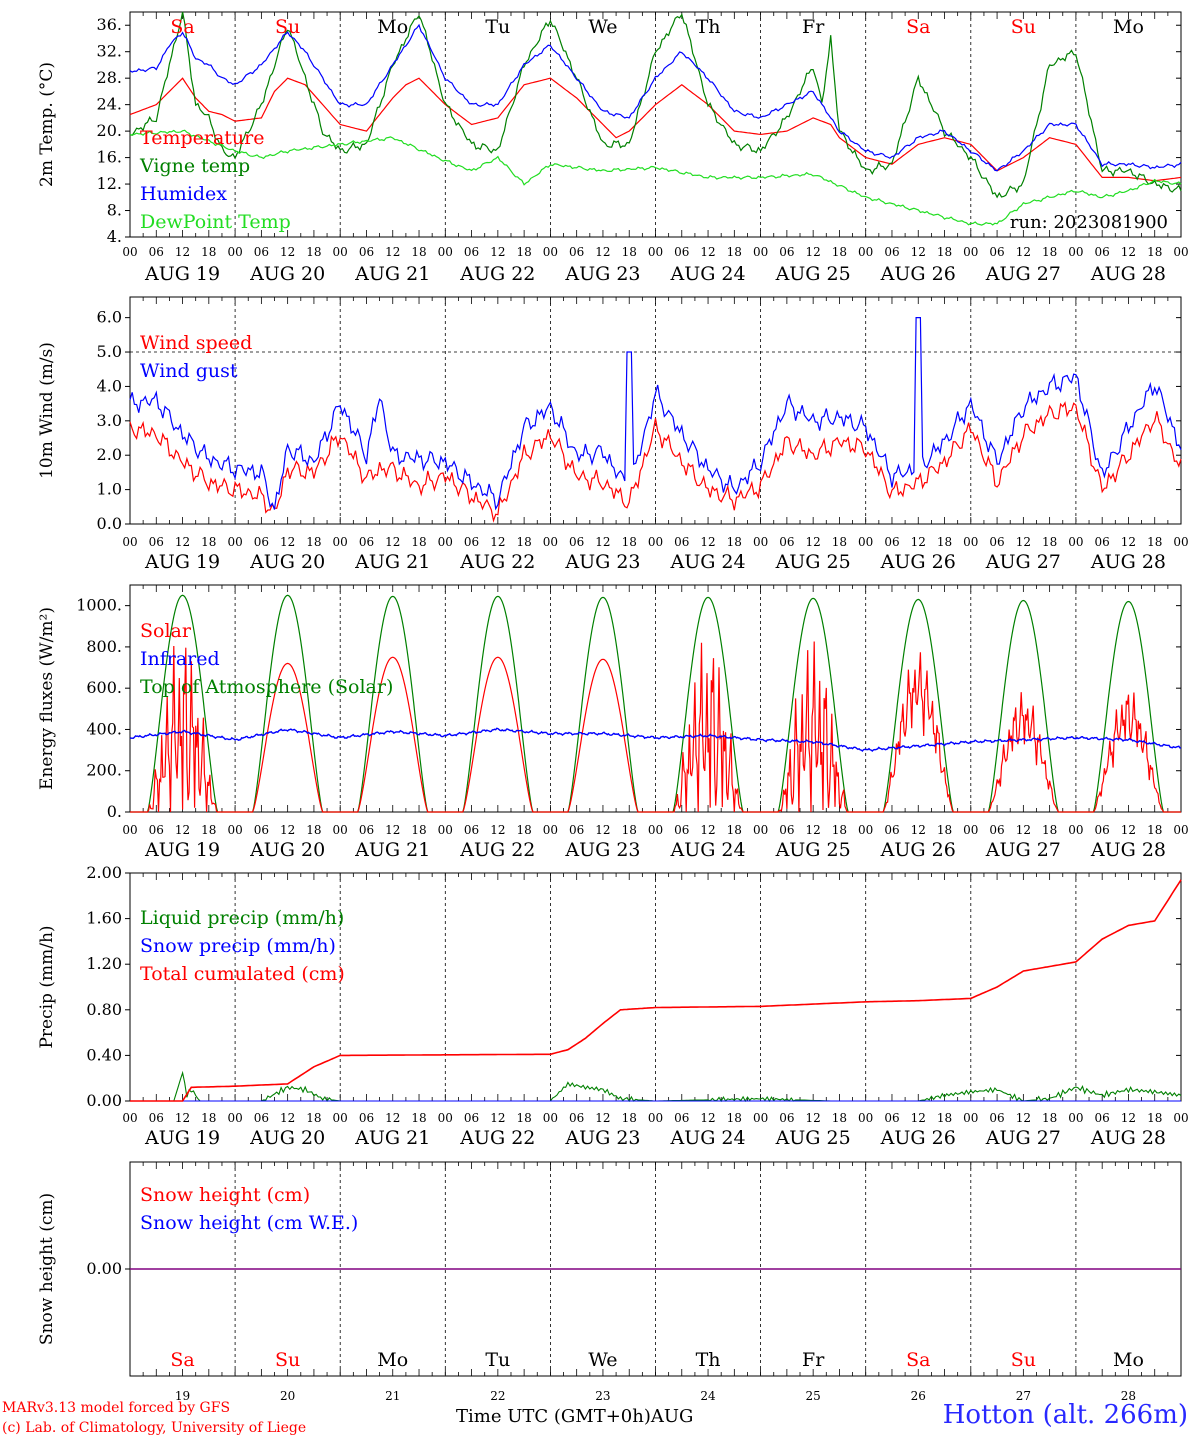 The image size is (1194, 1440). What do you see at coordinates (813, 1138) in the screenshot?
I see `date-label: AUG 25` at bounding box center [813, 1138].